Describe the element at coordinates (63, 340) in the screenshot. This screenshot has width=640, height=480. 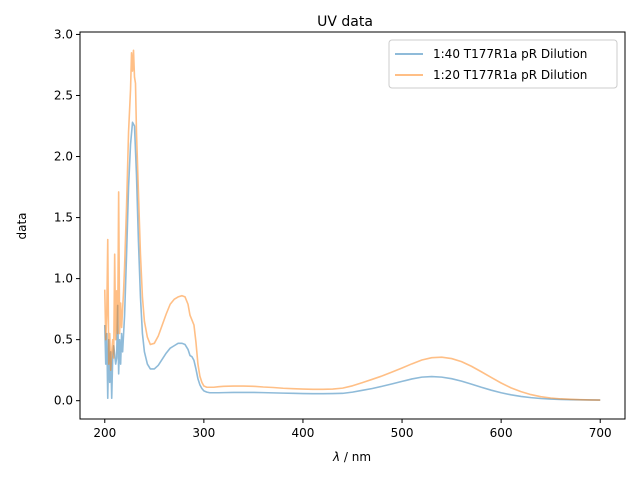
I see `y-tick-label: 0.5` at that location.